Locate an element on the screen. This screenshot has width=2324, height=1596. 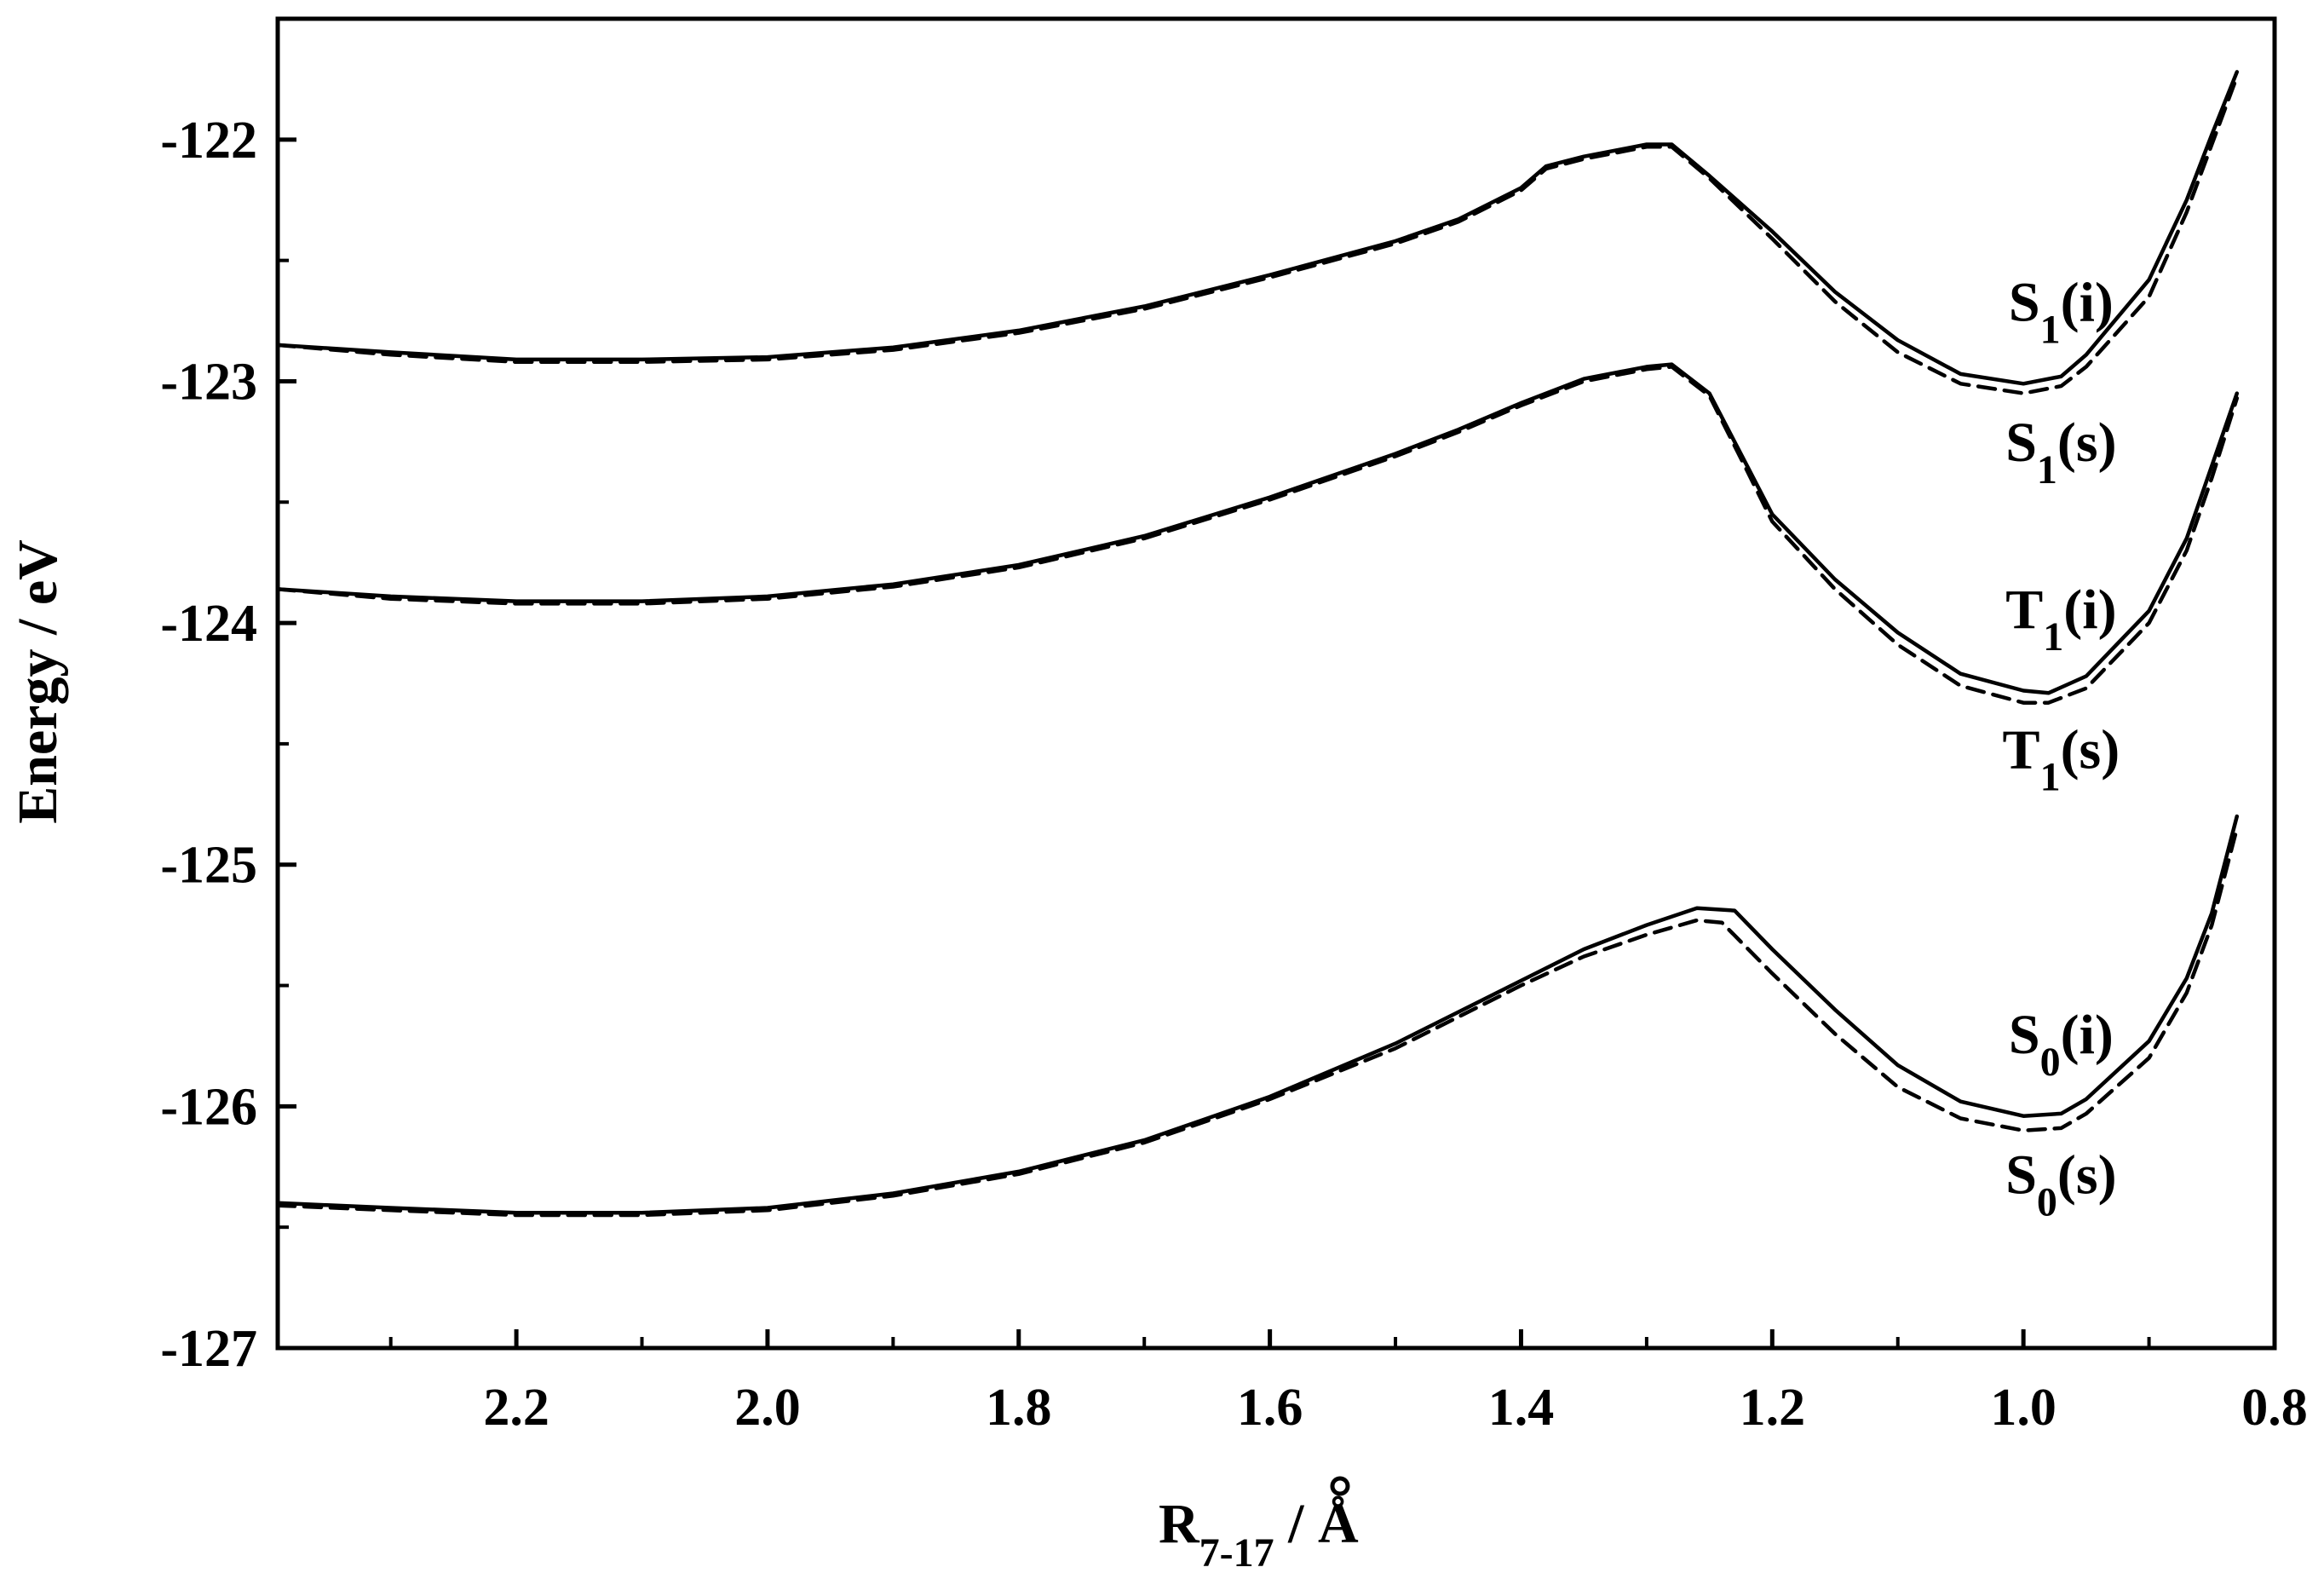
y-axis-ticks: -122 -123 -124 -125 -126 -127 is located at coordinates (228, 745).